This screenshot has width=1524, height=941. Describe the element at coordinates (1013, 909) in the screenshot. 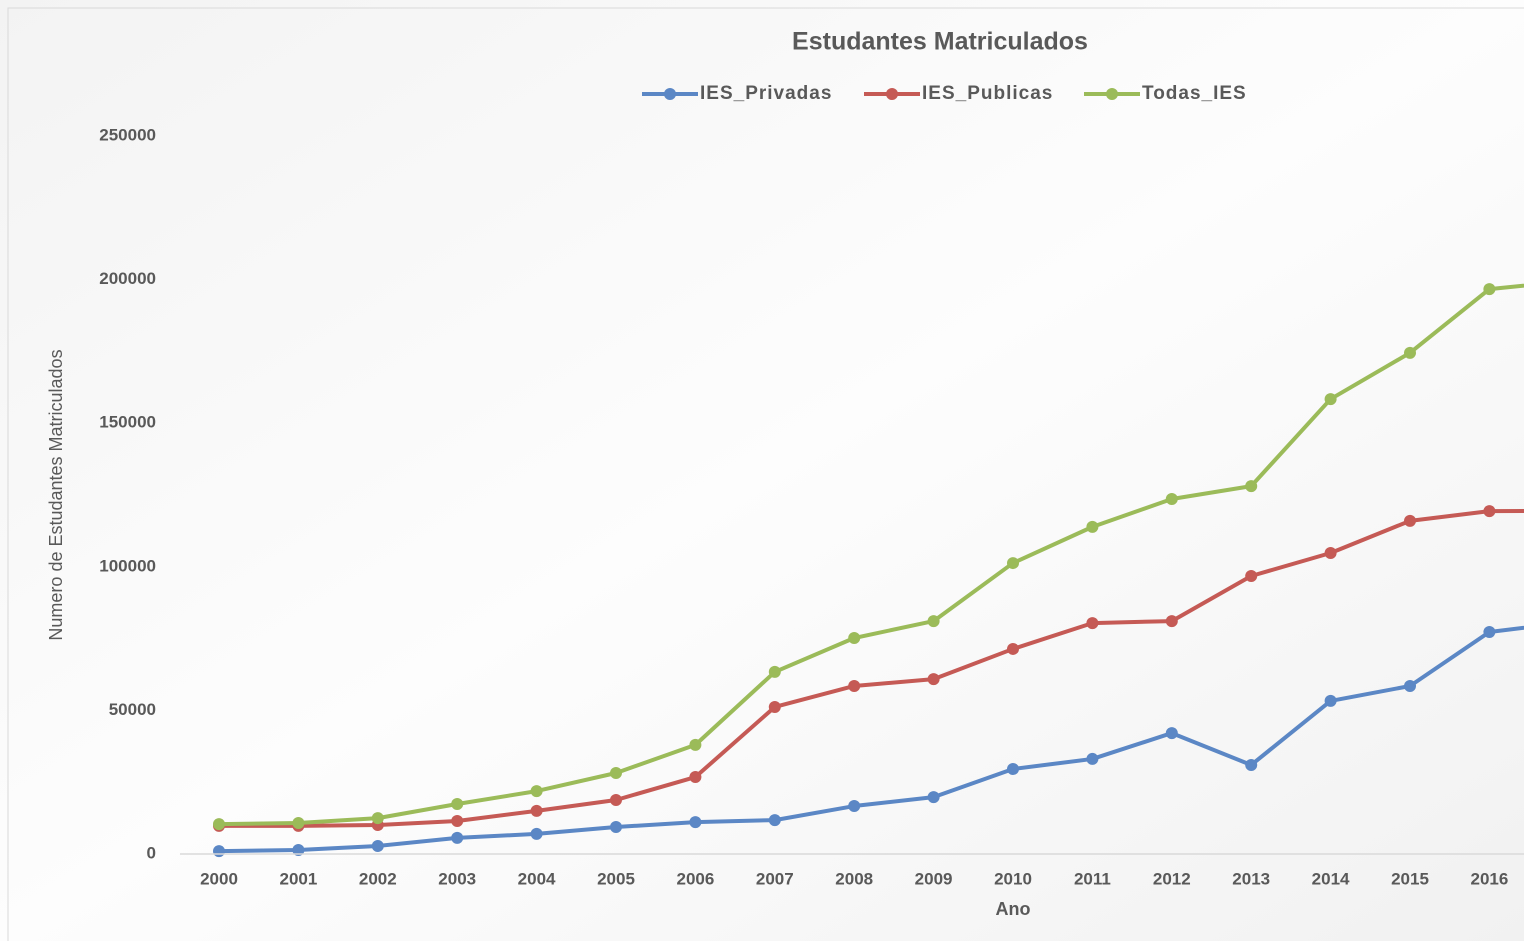

I see `x-axis-title: Ano` at that location.